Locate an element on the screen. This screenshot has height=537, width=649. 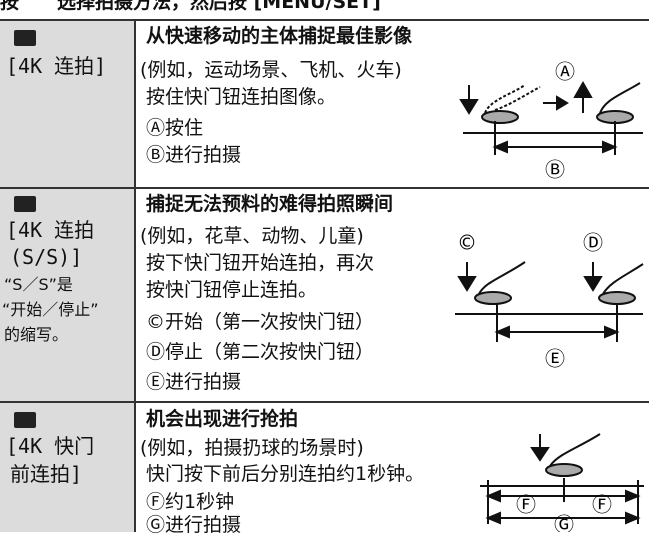
note: “S／S”是 is located at coordinates (38, 284).